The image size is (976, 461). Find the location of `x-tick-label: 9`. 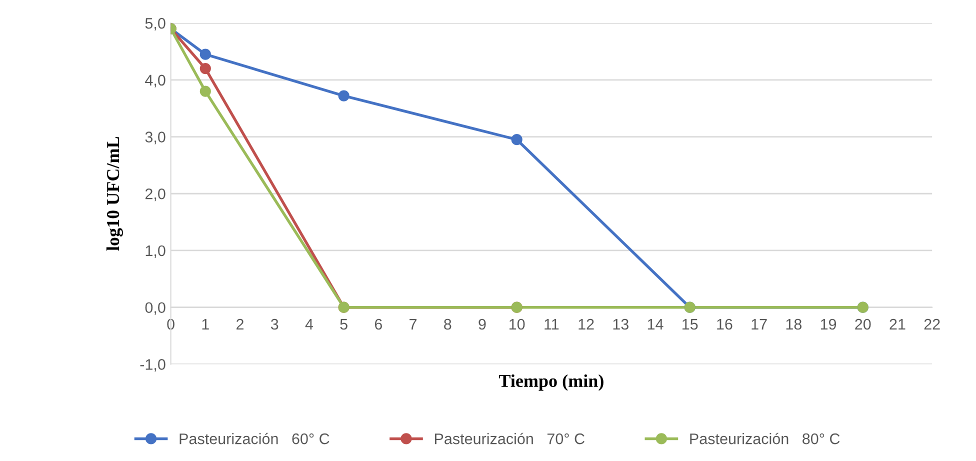

x-tick-label: 9 is located at coordinates (482, 324).